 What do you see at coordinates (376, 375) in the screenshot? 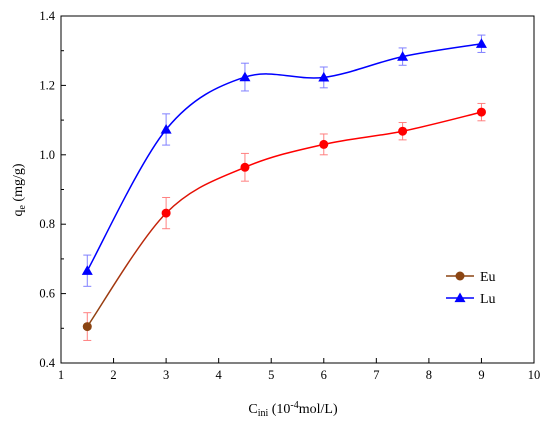
I see `x-tick-label: 7` at bounding box center [376, 375].